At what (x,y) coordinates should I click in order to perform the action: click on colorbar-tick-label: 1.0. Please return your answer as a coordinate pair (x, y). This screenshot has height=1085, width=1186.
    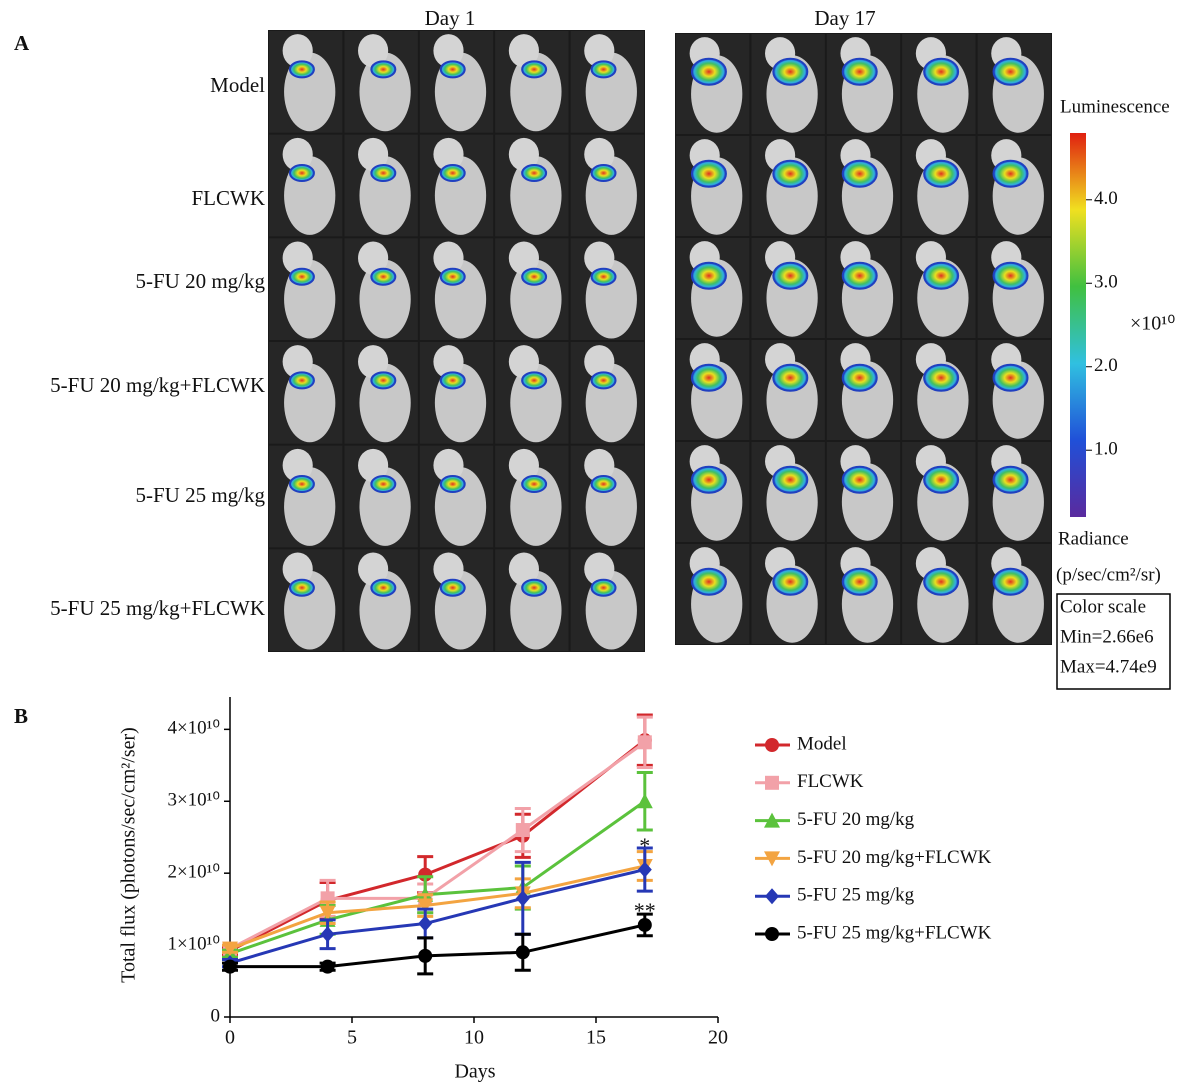
    Looking at the image, I should click on (1106, 449).